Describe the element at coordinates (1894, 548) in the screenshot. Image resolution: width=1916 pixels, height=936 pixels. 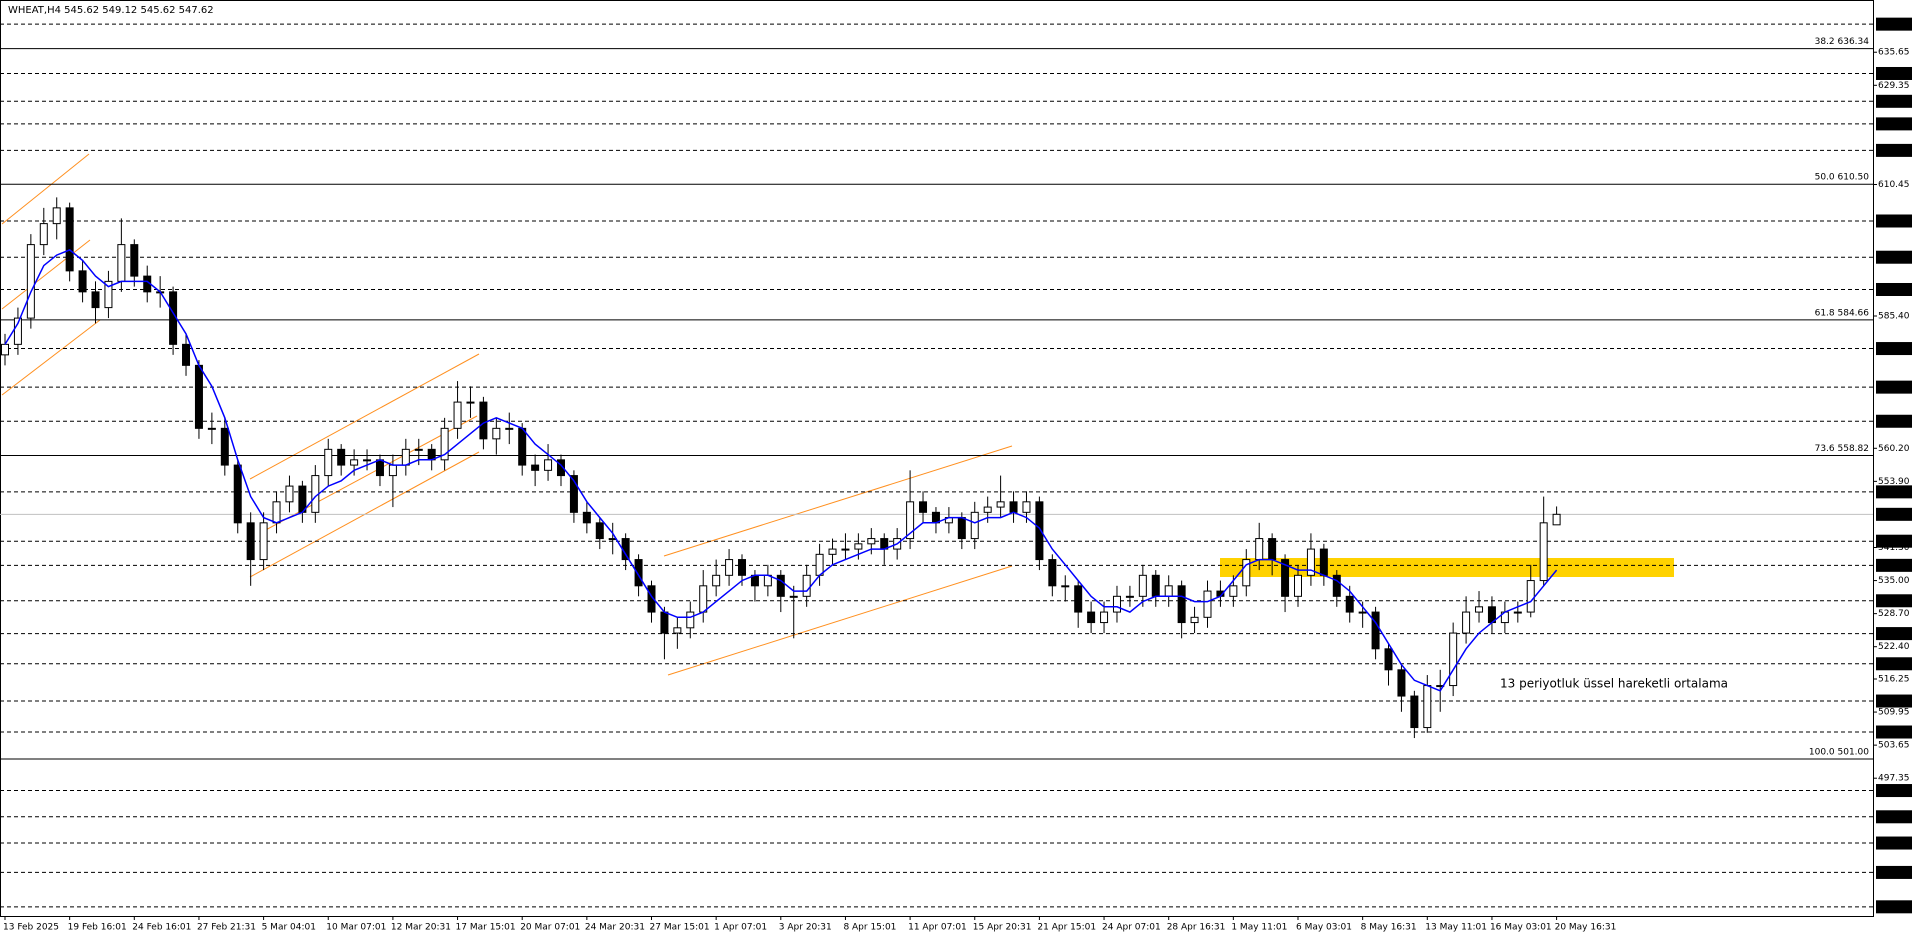
I see `y-tick-label: 541.30` at that location.